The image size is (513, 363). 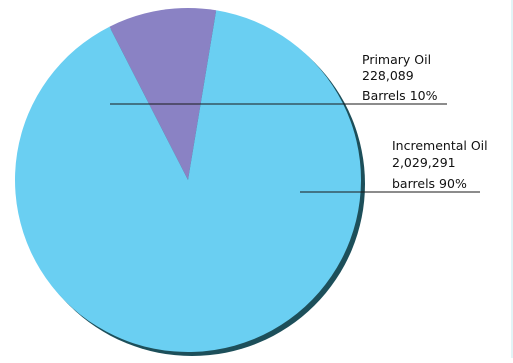 What do you see at coordinates (424, 162) in the screenshot?
I see `slice-label-incremental-value: 2,029,291` at bounding box center [424, 162].